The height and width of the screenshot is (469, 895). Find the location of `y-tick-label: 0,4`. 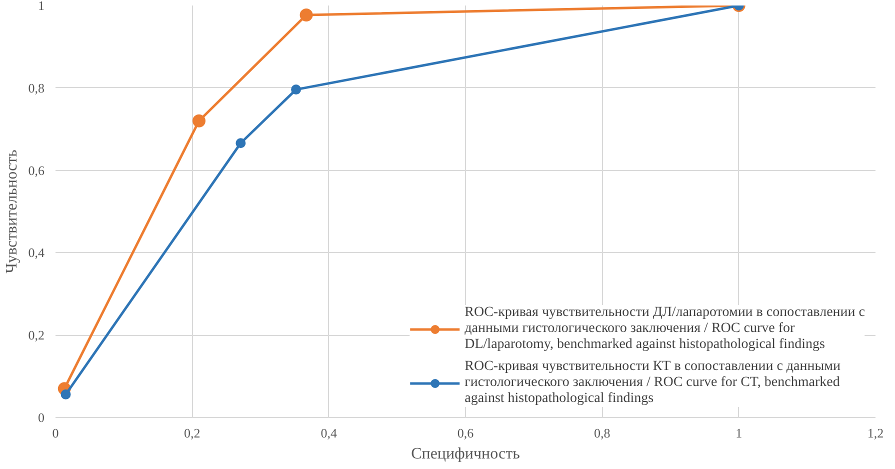

y-tick-label: 0,4 is located at coordinates (36, 252).